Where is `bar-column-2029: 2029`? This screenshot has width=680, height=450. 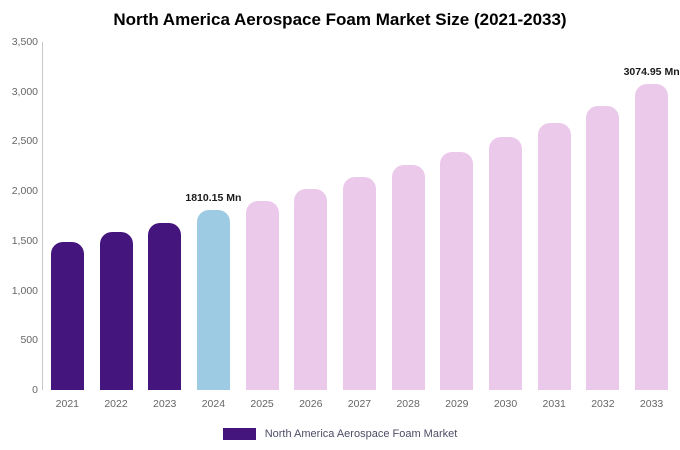
bar-column-2029: 2029 is located at coordinates (457, 226).